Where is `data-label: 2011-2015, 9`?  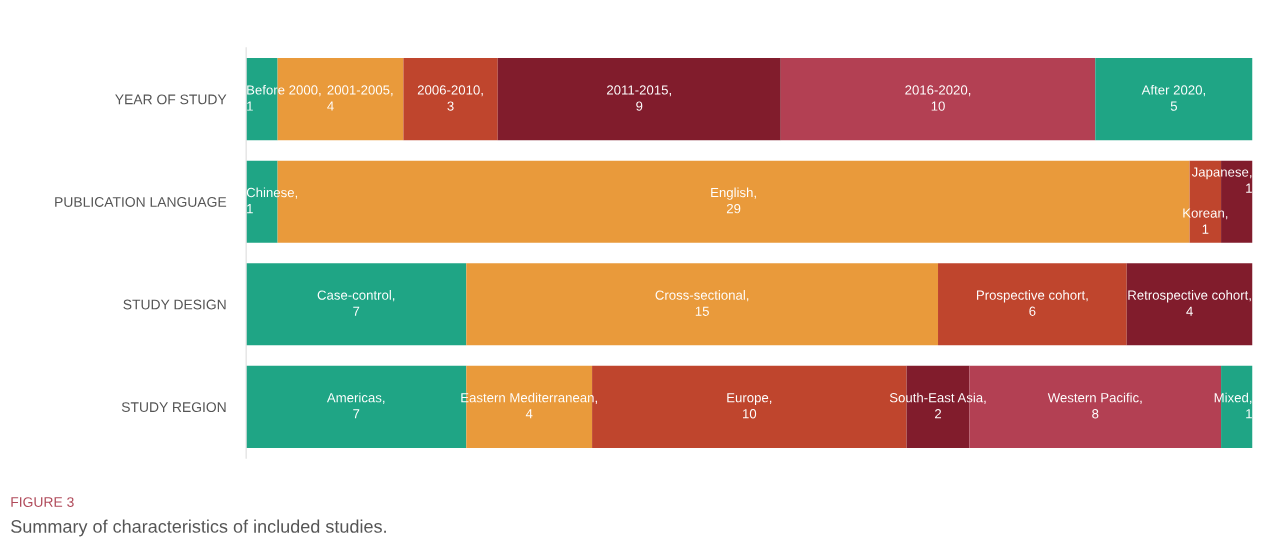
data-label: 2011-2015, 9 is located at coordinates (639, 98).